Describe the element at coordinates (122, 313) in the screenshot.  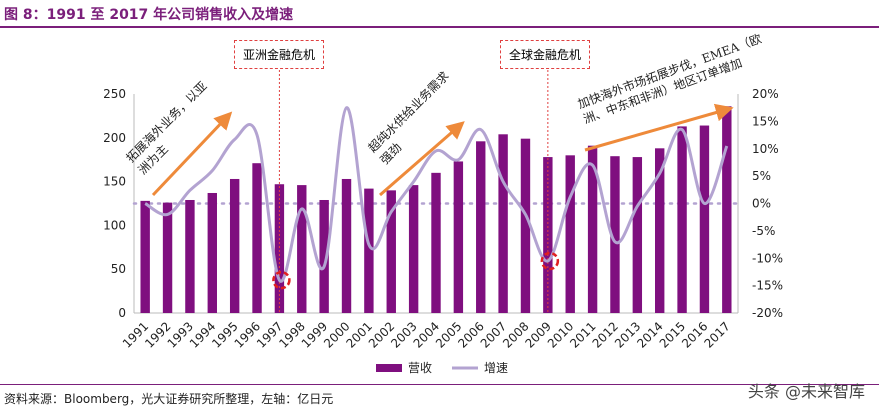
I see `left-tick-label: 0` at that location.